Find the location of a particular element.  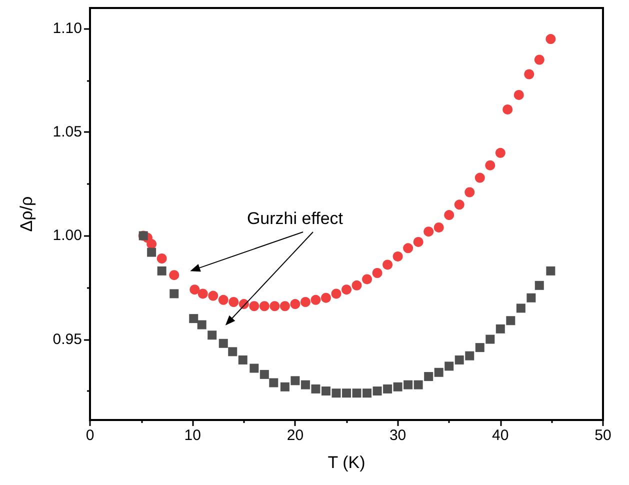

x-tick-label: 10 is located at coordinates (192, 435).